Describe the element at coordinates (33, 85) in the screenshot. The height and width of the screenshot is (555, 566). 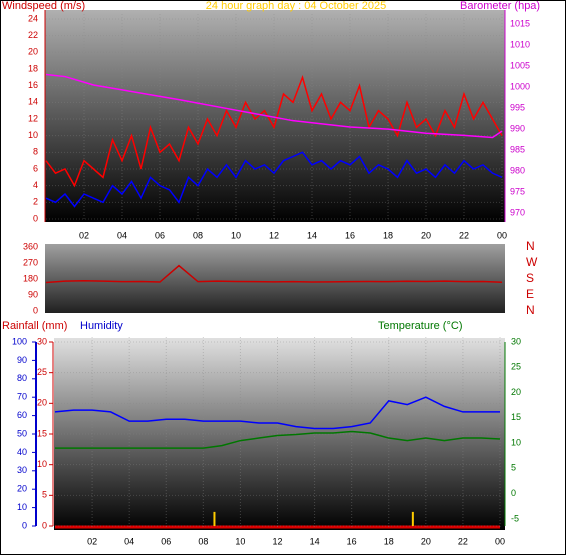
I see `y-tick-label: 16` at that location.